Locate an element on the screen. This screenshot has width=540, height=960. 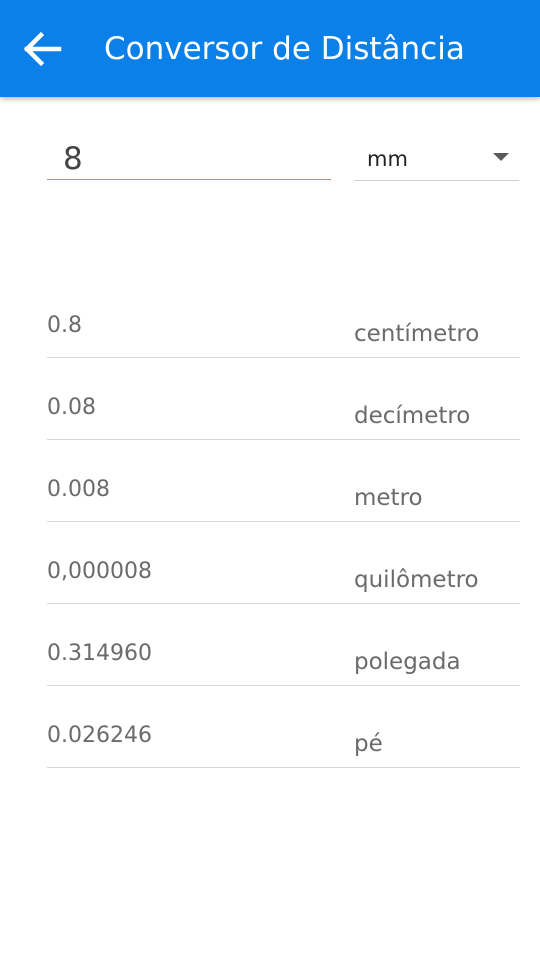
result-row-polegada: 0.314960 polegada is located at coordinates (283, 645).